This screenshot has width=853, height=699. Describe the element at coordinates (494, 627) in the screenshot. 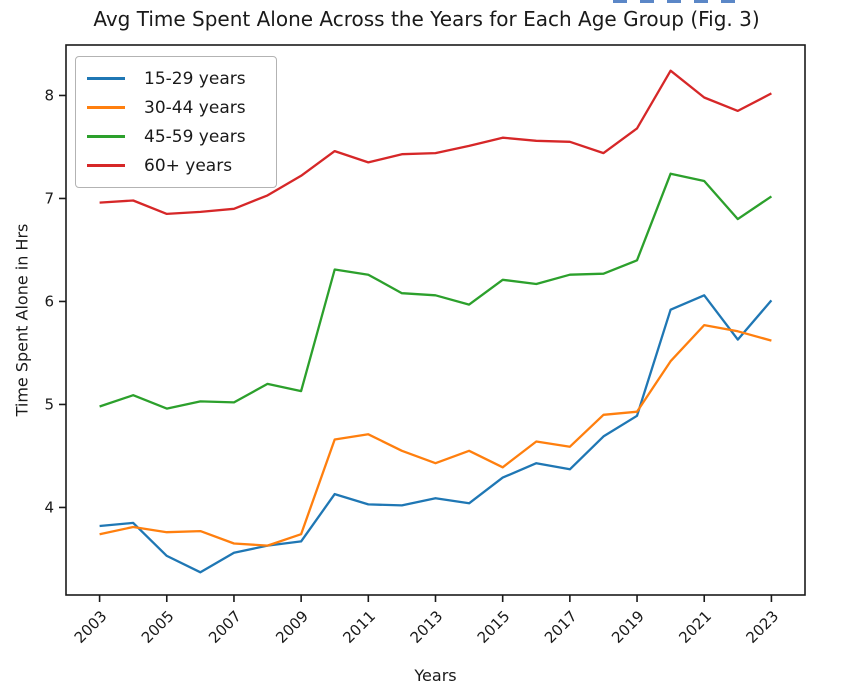

I see `x-tick-label: 2015` at that location.